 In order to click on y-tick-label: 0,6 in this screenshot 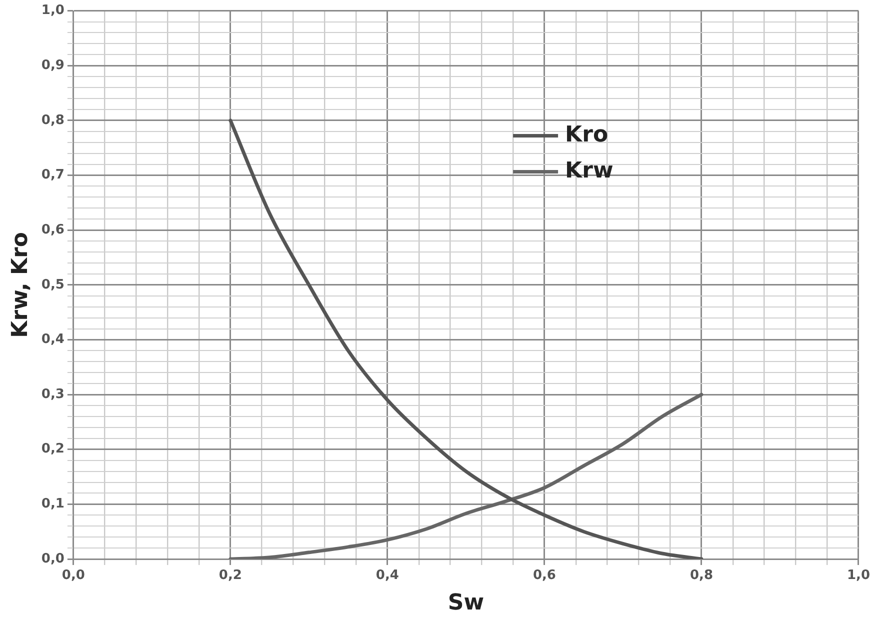, I will do `click(52, 230)`.